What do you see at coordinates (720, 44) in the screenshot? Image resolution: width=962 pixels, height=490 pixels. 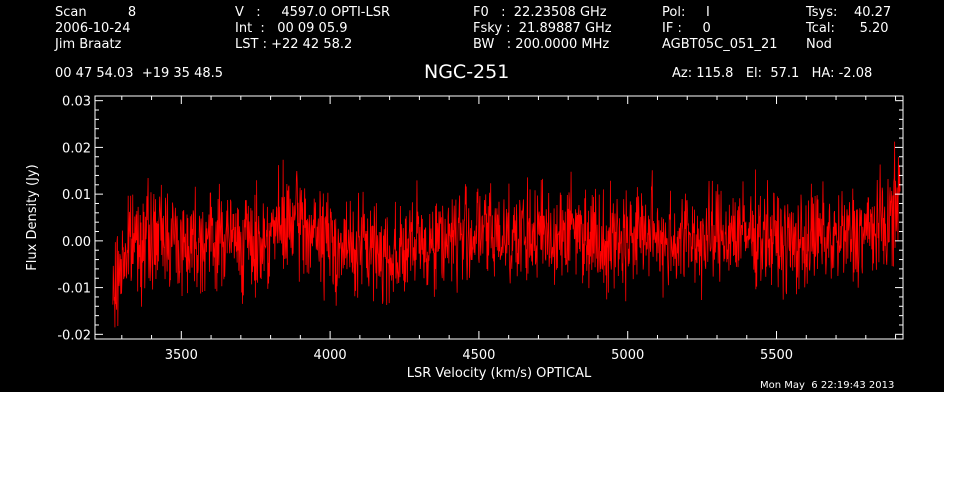 I see `project-id: AGBT05C_051_21` at bounding box center [720, 44].